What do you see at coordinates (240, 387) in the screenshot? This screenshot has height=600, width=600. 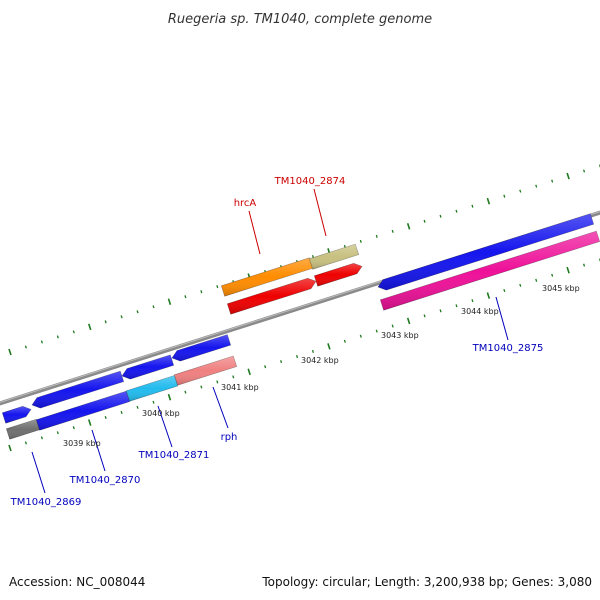 I see `kbp-label: 3041 kbp` at bounding box center [240, 387].